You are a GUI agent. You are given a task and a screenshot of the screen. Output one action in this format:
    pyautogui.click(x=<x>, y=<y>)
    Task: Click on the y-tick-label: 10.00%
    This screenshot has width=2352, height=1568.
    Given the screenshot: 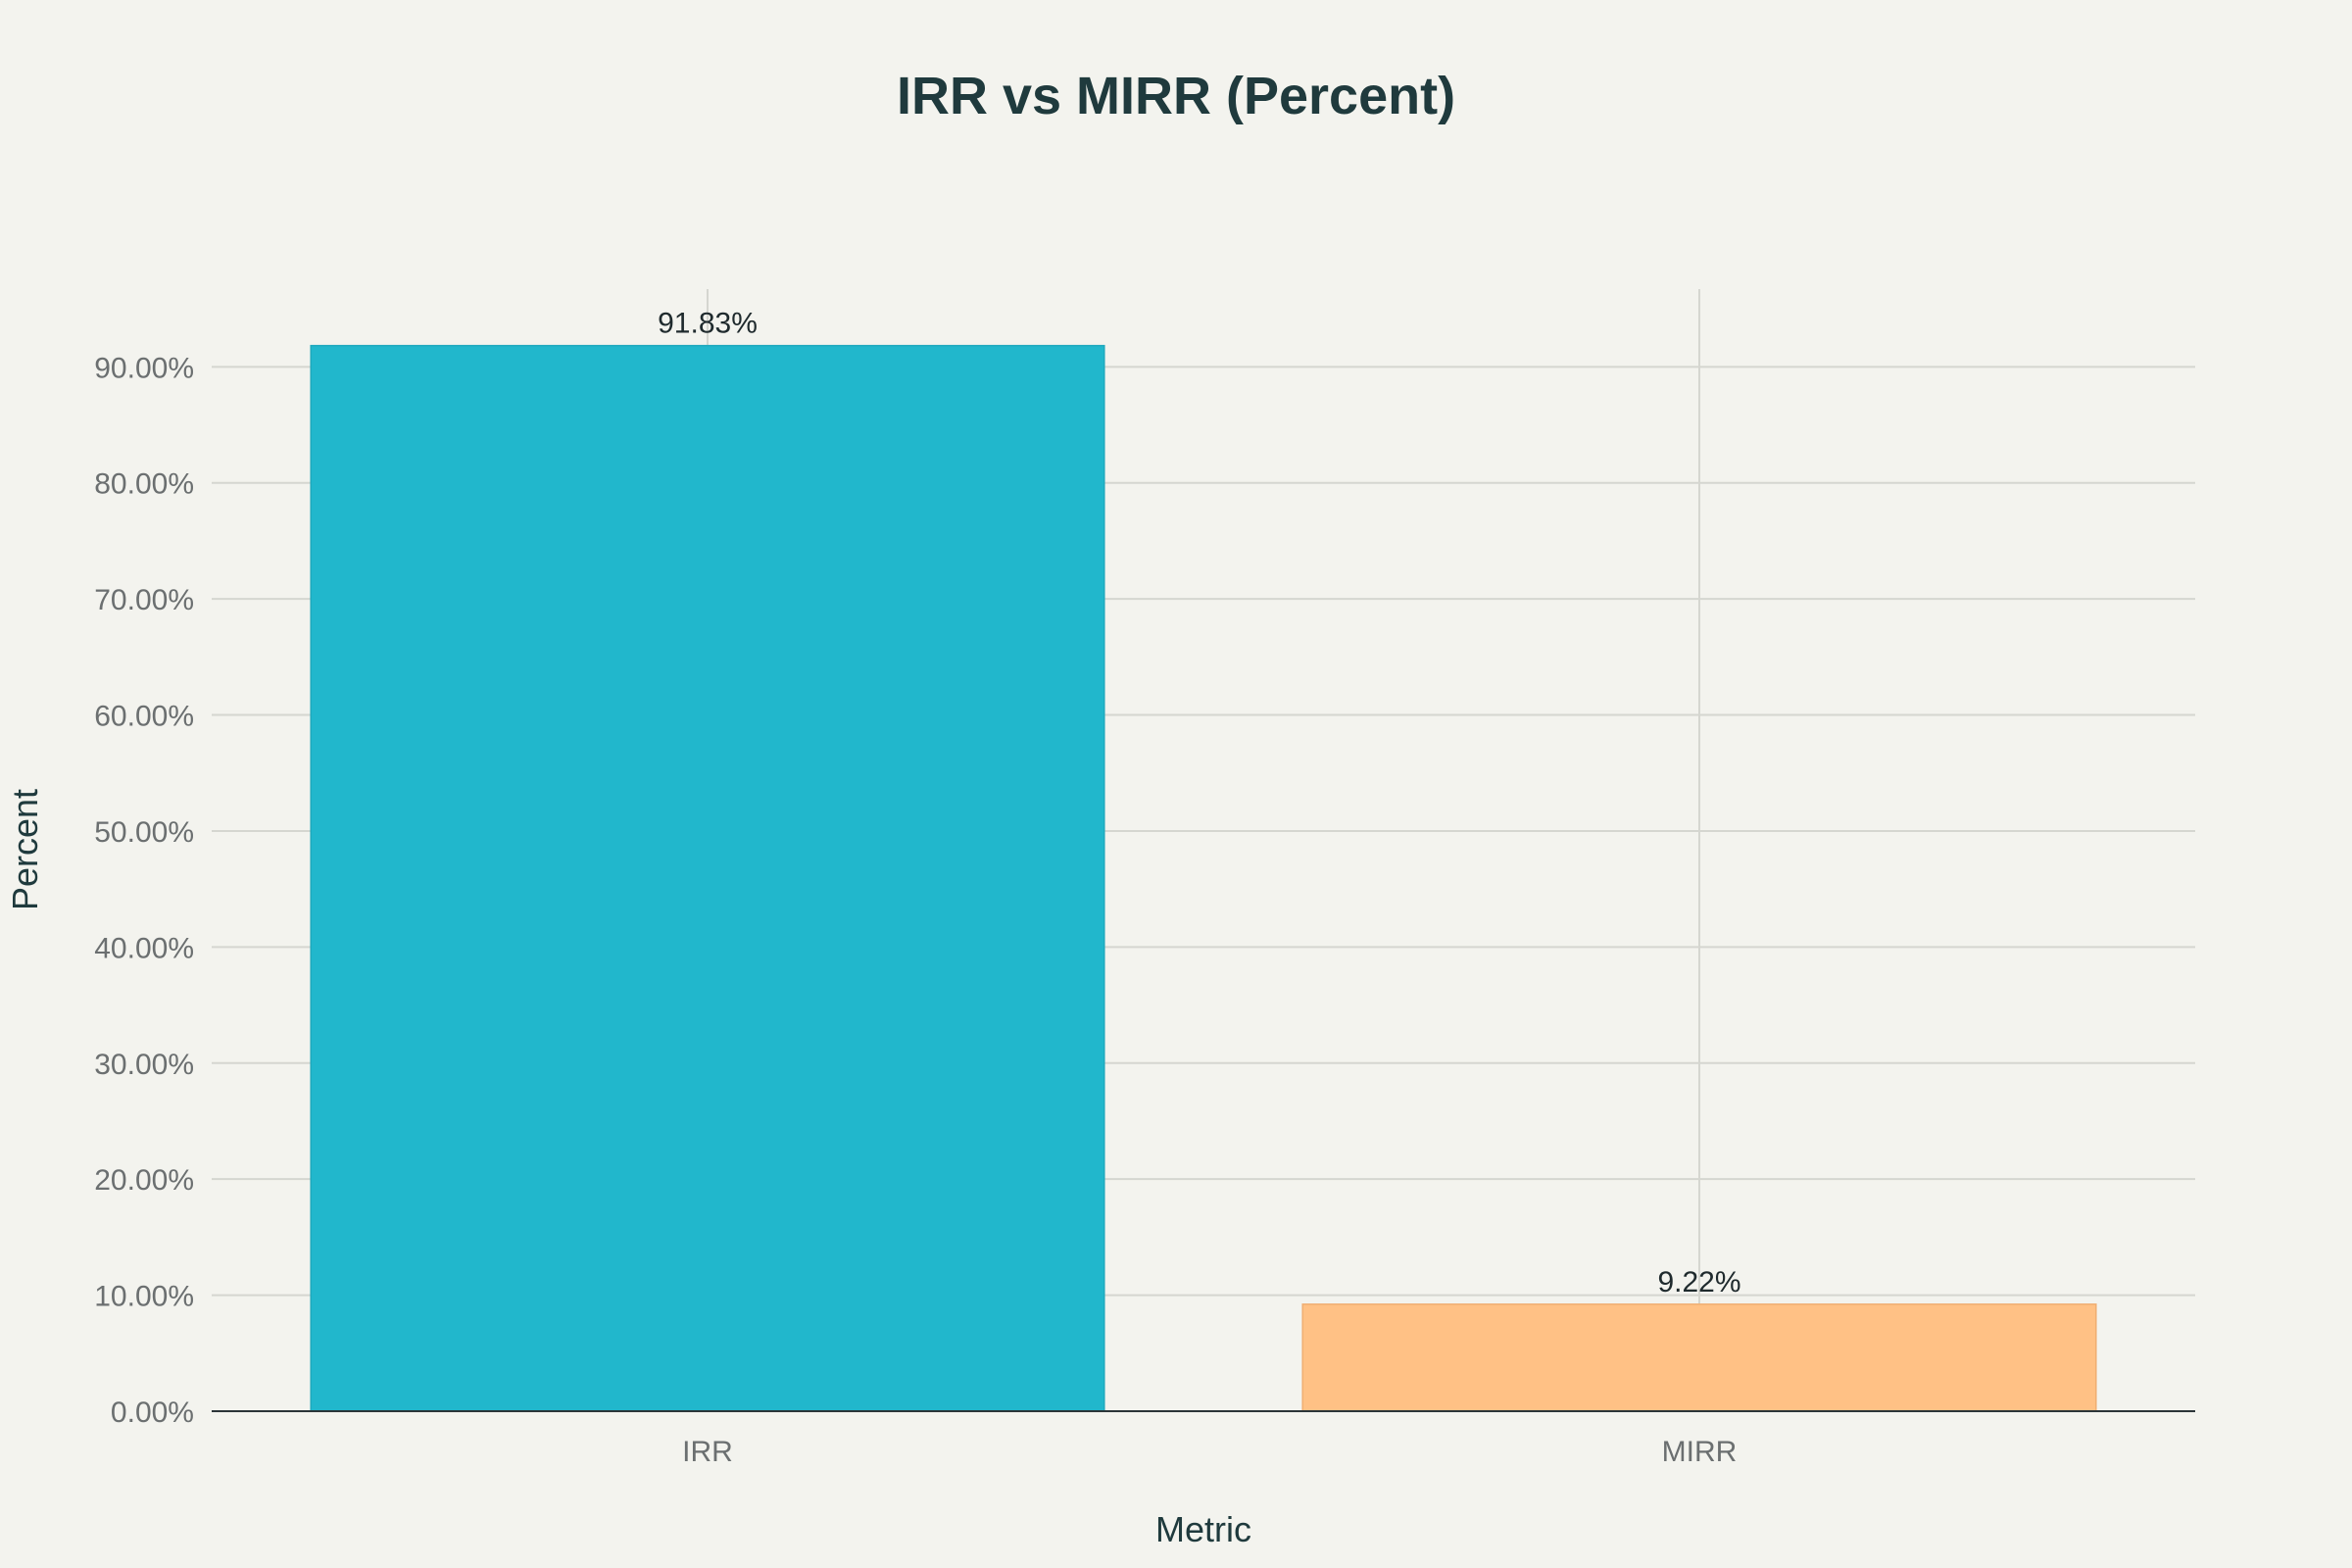 What is the action you would take?
    pyautogui.click(x=144, y=1297)
    